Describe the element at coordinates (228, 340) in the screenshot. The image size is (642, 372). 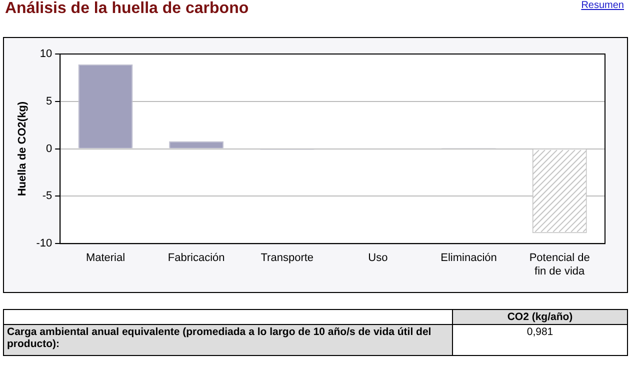
I see `text: Carga ambiental anual equivalente (promediada a lo largo de 10 año/s de vida útil del producto):` at that location.